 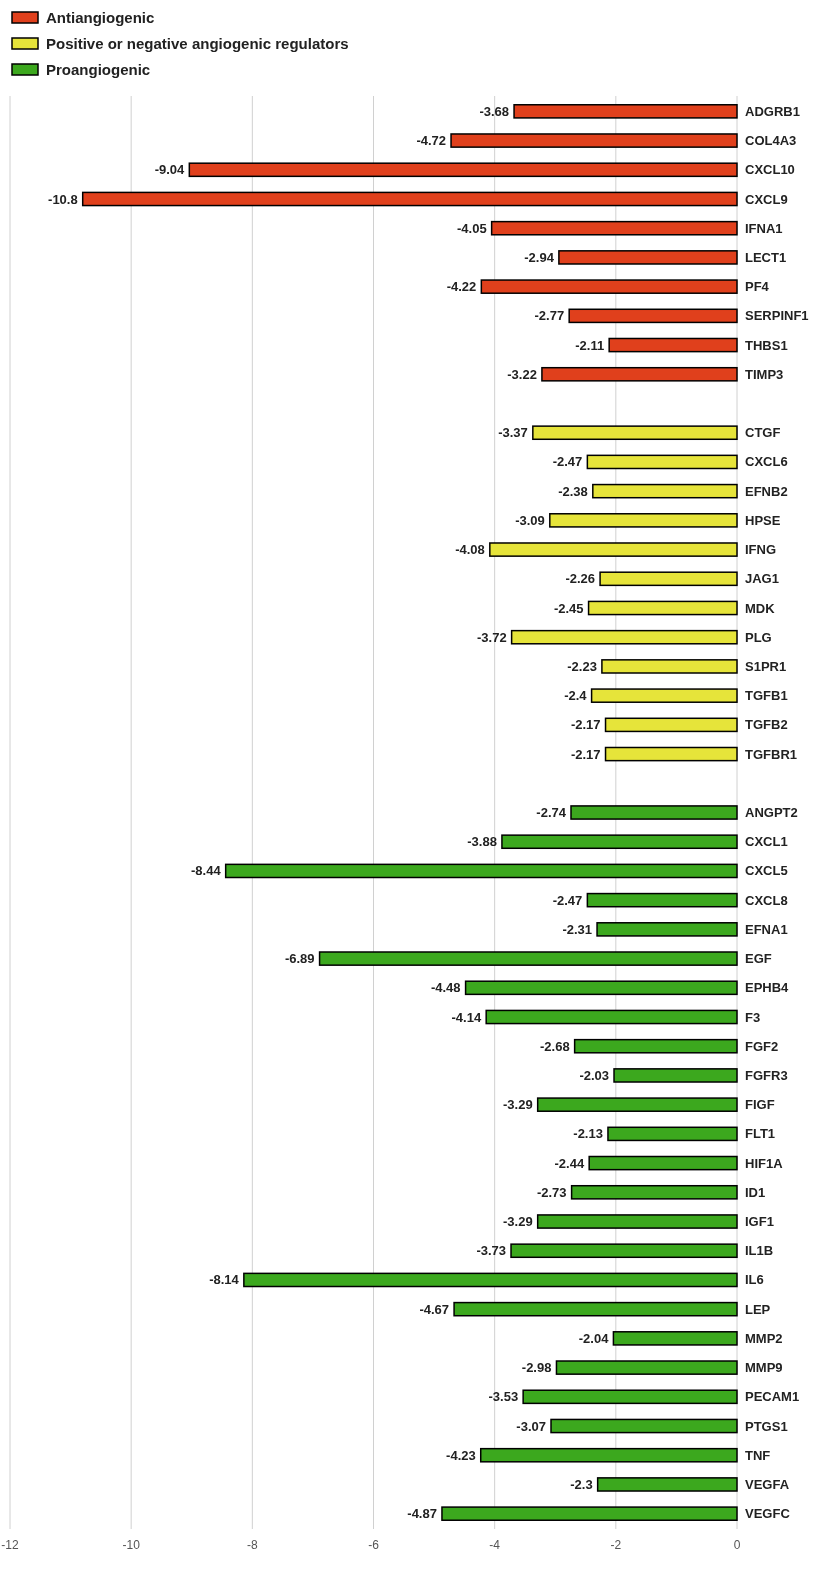 What do you see at coordinates (299, 959) in the screenshot?
I see `data-label: -6.89` at bounding box center [299, 959].